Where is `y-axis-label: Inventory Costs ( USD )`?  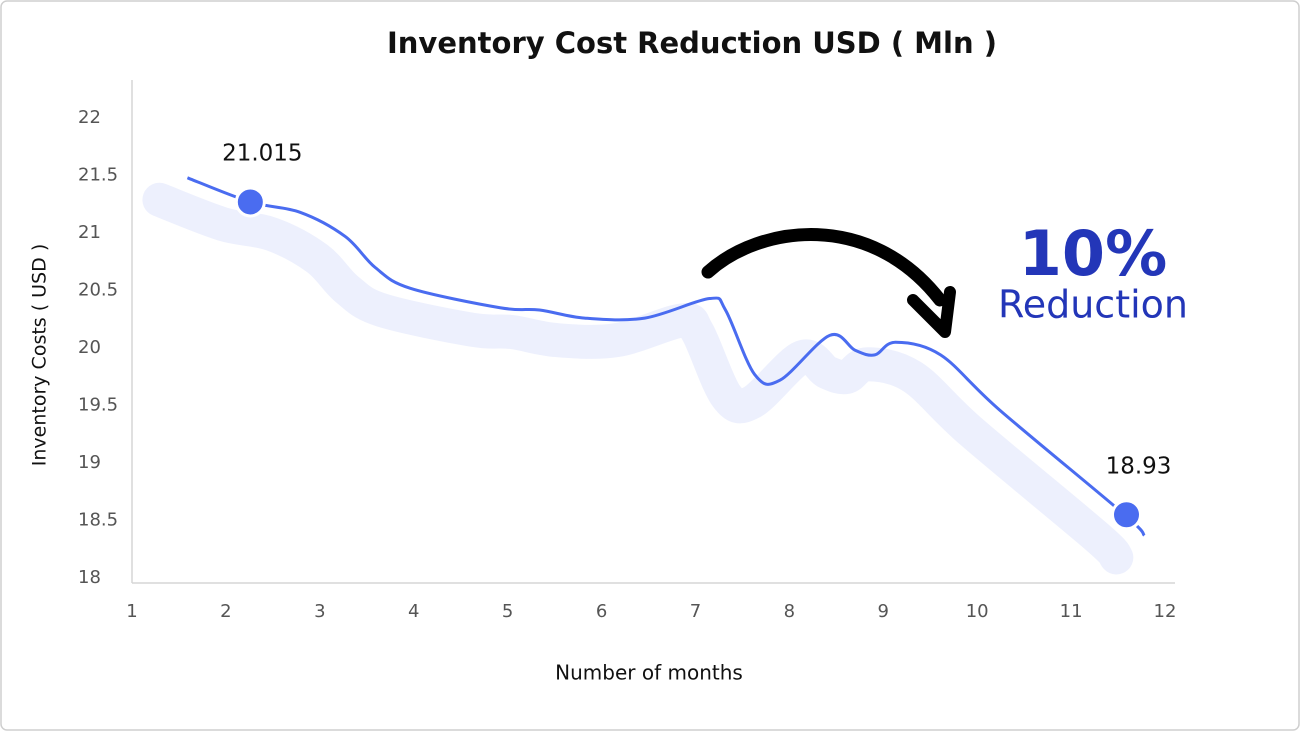
y-axis-label: Inventory Costs ( USD ) is located at coordinates (40, 355).